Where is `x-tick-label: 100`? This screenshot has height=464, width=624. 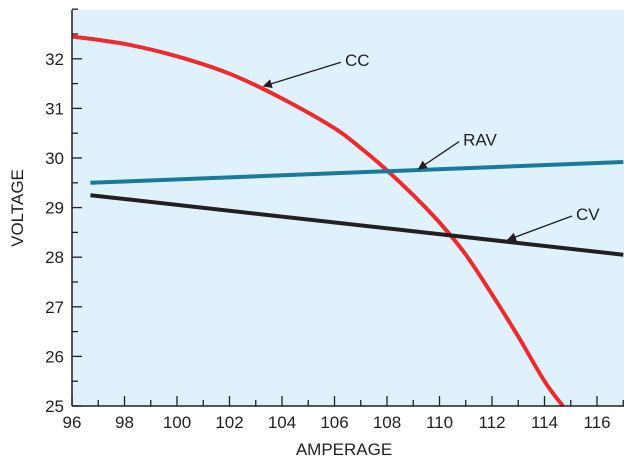 x-tick-label: 100 is located at coordinates (177, 422).